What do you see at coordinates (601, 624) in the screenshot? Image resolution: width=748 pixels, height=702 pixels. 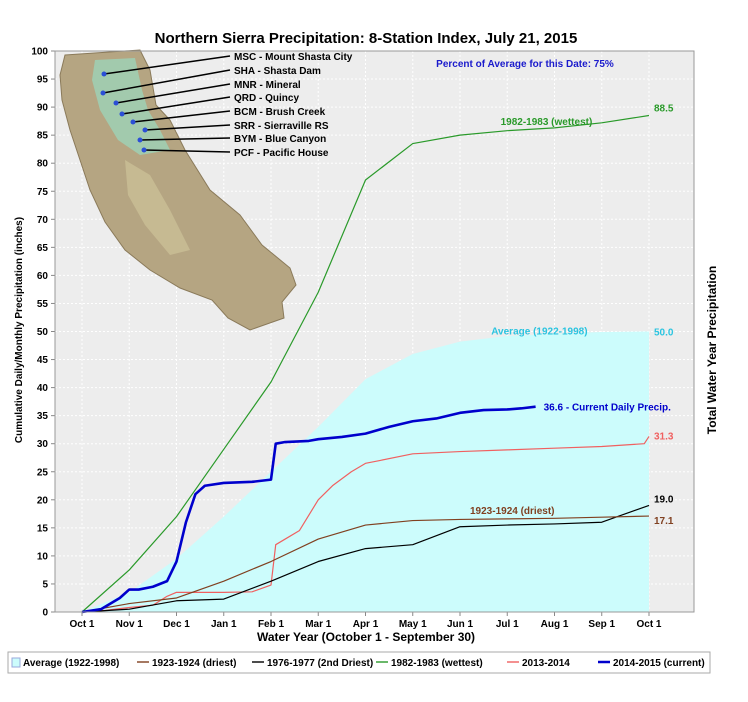 I see `x-tick-label: Sep 1` at bounding box center [601, 624].